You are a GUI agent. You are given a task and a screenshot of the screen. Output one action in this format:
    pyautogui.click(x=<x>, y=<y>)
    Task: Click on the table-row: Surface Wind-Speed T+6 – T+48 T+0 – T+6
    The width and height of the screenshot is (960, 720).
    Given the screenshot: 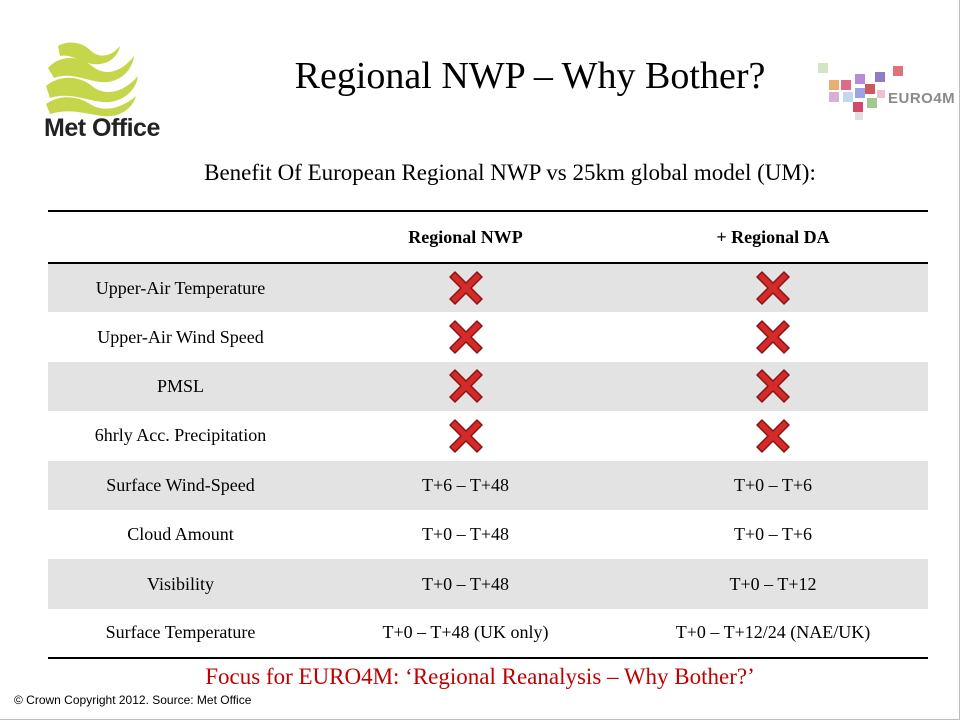 What is the action you would take?
    pyautogui.click(x=488, y=485)
    